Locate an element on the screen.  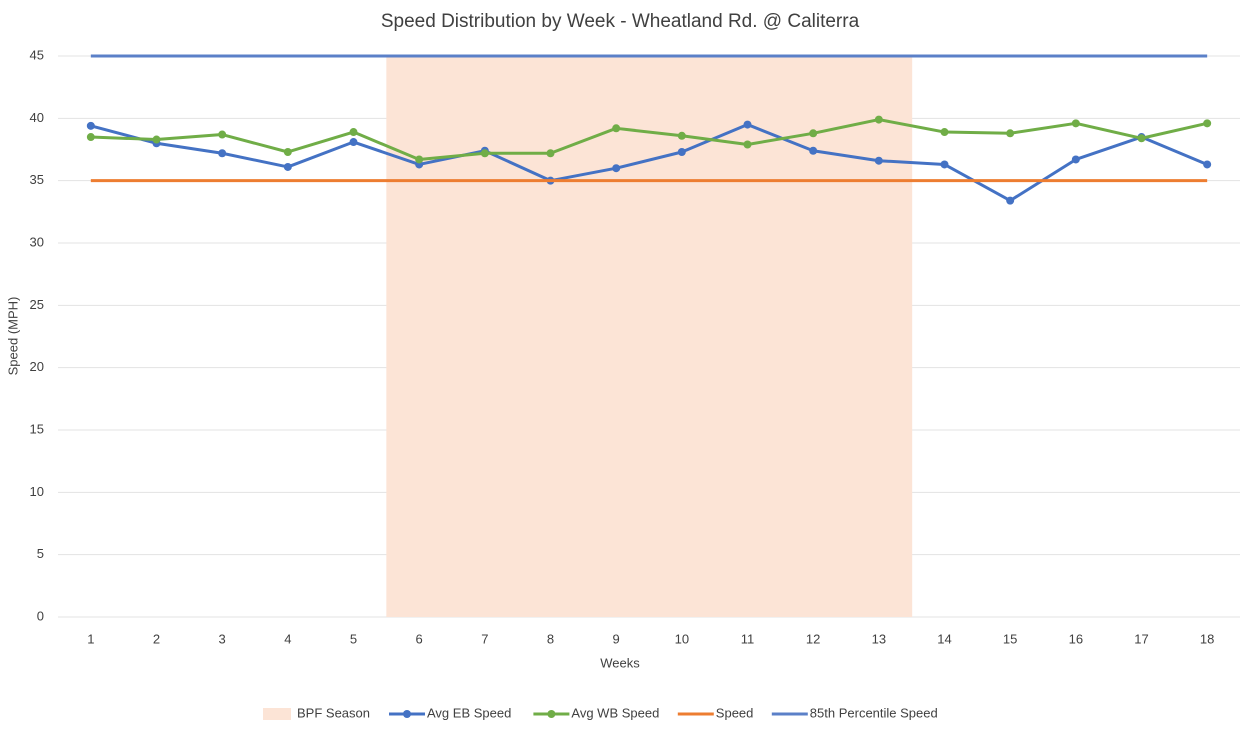
x-tick-label: 4 is located at coordinates (287, 638).